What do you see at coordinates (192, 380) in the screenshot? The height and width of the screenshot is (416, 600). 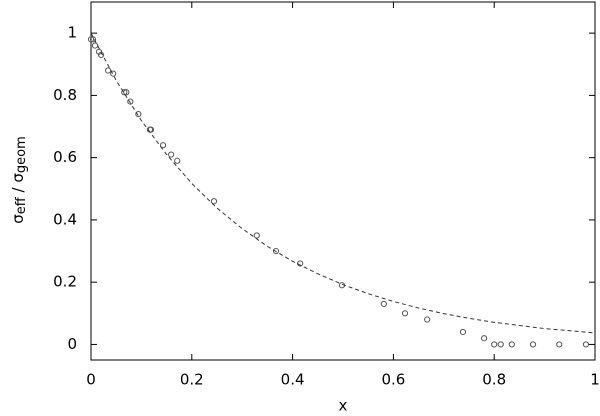 I see `x-tick-label: 0.2` at bounding box center [192, 380].